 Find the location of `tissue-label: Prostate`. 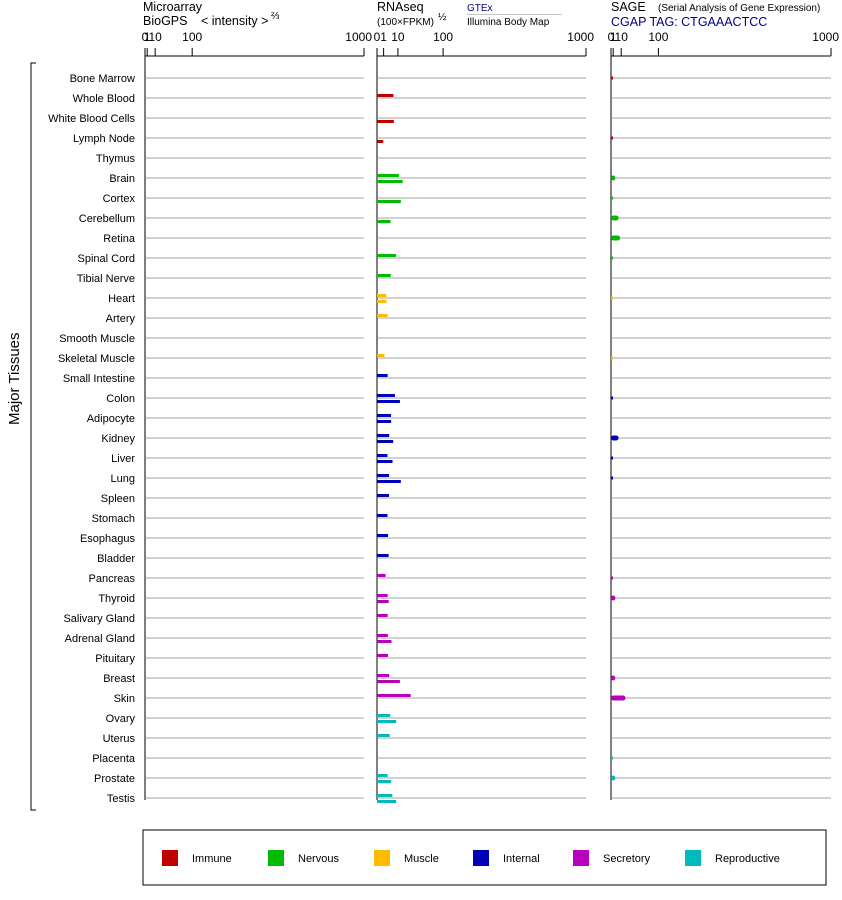

tissue-label: Prostate is located at coordinates (114, 779).